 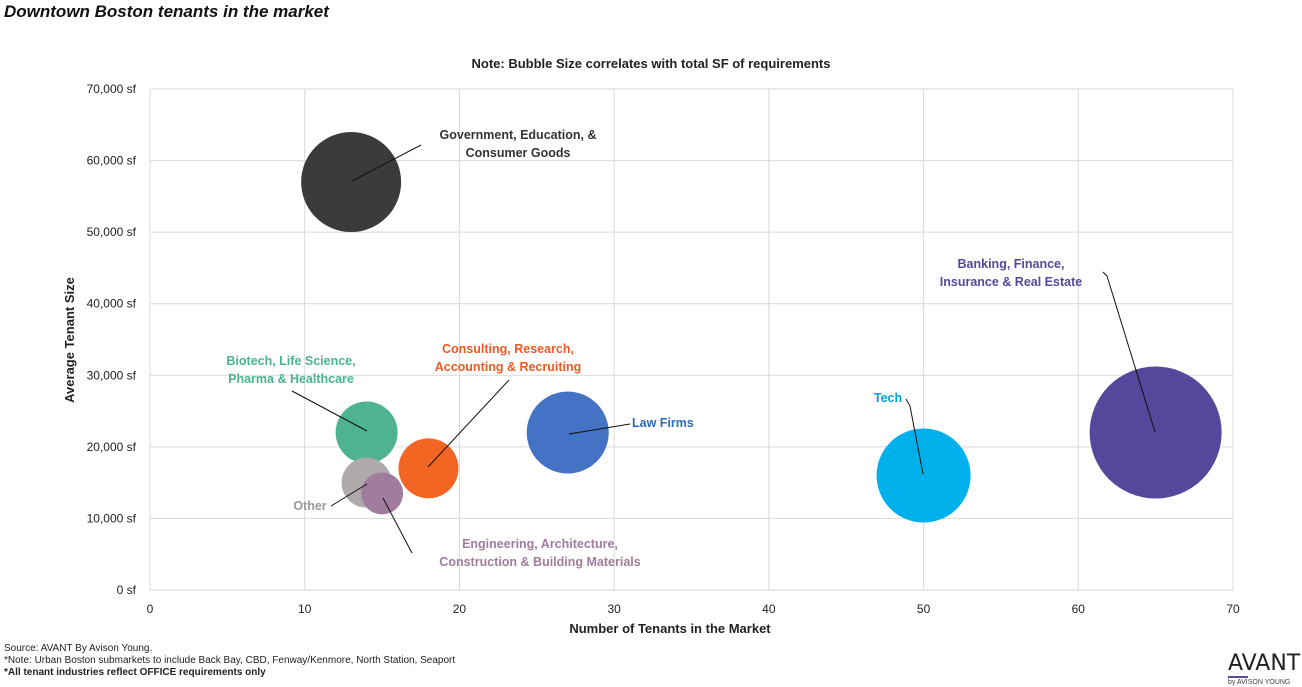 What do you see at coordinates (1233, 609) in the screenshot?
I see `x-tick-label: 70` at bounding box center [1233, 609].